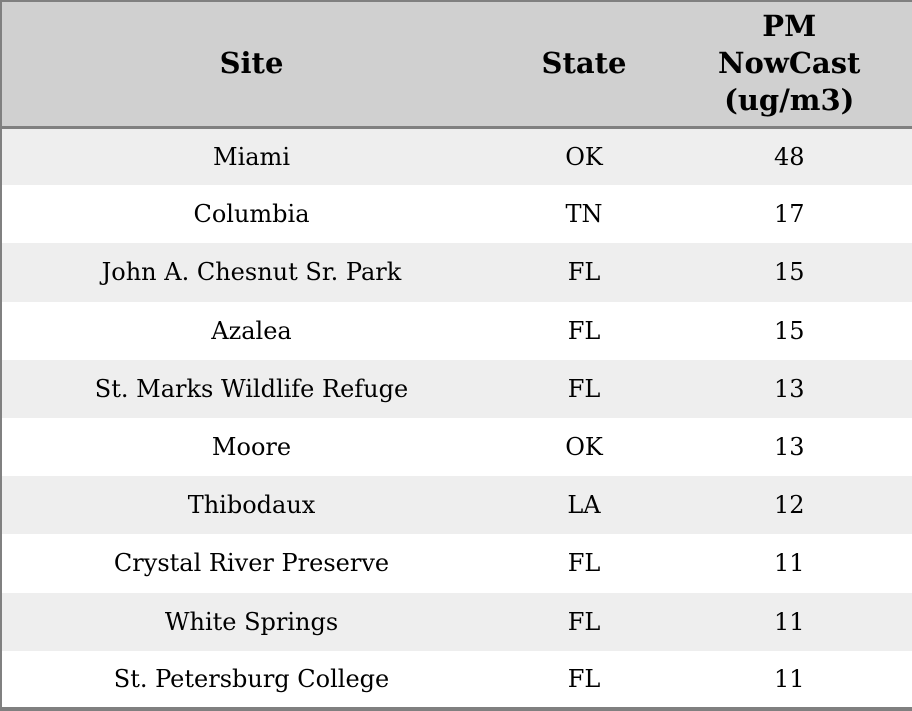 The width and height of the screenshot is (912, 711). What do you see at coordinates (456, 272) in the screenshot?
I see `table-row: John A. Chesnut Sr. Park FL 15` at bounding box center [456, 272].